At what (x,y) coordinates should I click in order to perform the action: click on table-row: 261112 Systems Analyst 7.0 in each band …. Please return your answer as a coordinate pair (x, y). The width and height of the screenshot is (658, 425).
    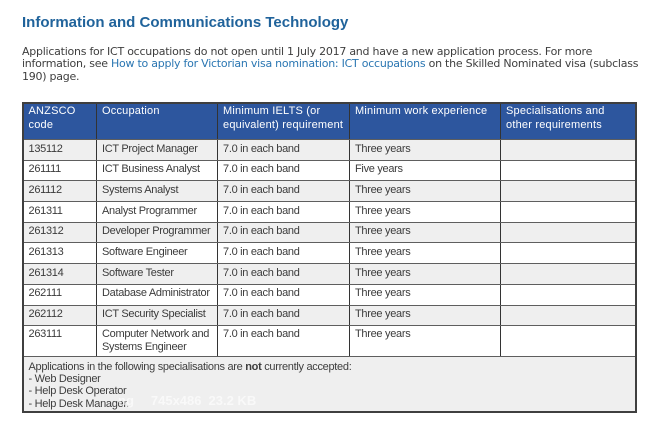
    Looking at the image, I should click on (329, 191).